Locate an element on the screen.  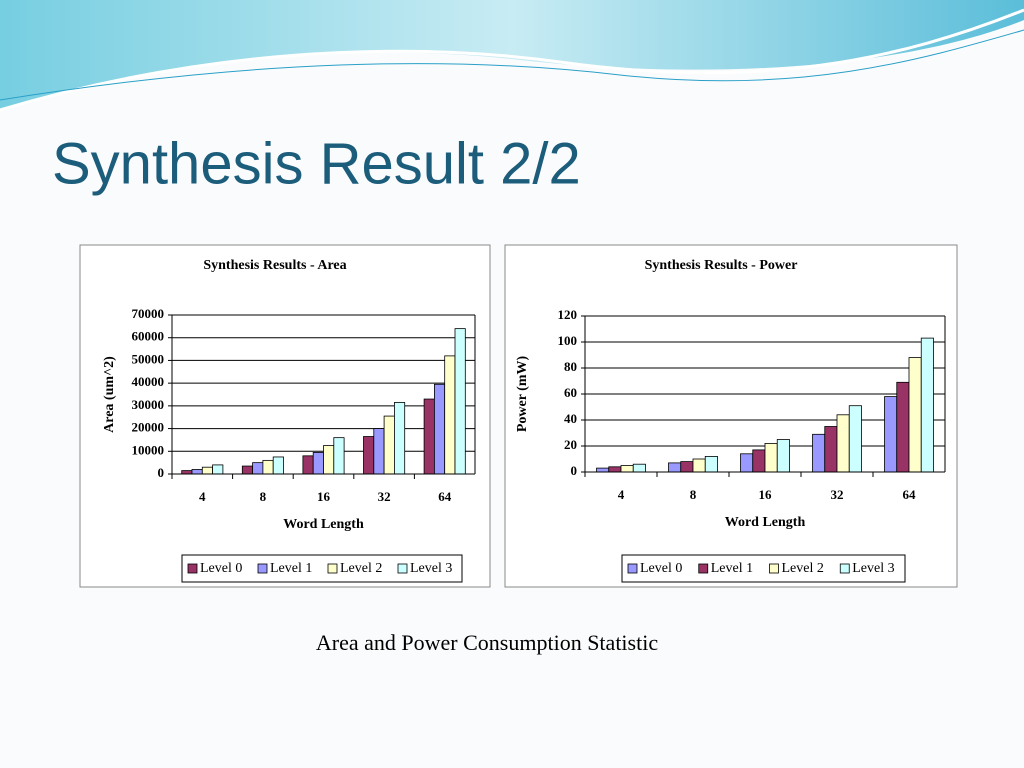
y-tick-label: 30000 is located at coordinates (148, 404).